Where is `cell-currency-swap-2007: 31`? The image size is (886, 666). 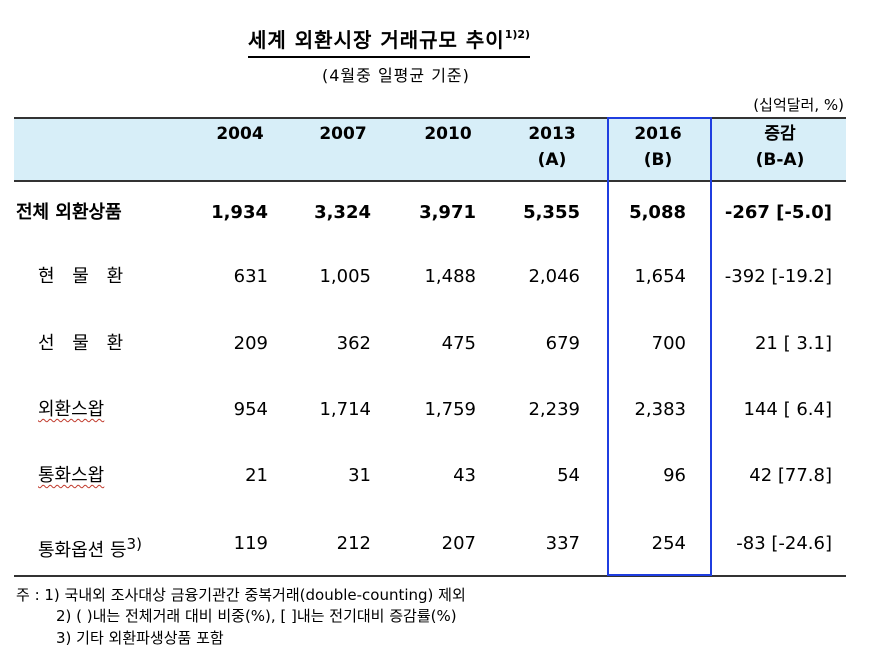 cell-currency-swap-2007: 31 is located at coordinates (359, 475).